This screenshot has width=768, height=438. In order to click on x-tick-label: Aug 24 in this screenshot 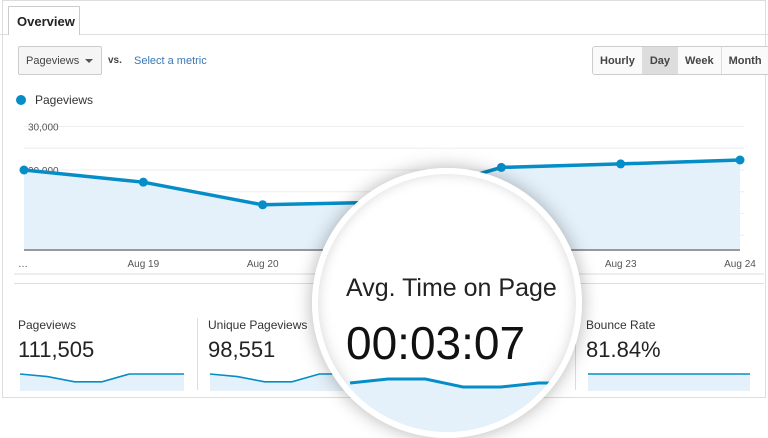, I will do `click(740, 264)`.